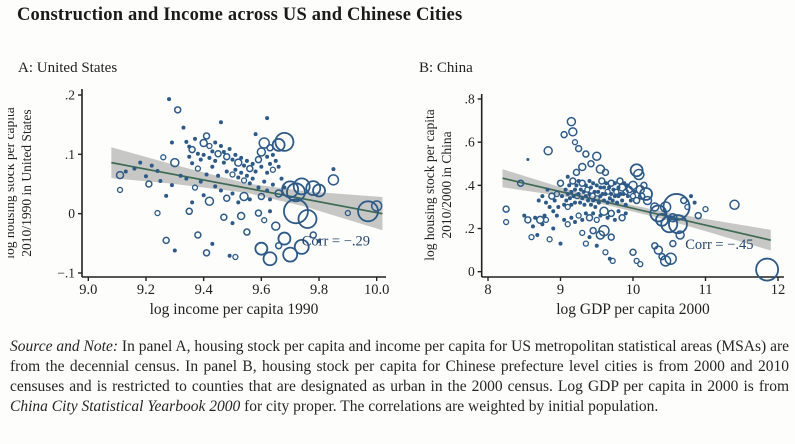  What do you see at coordinates (706, 290) in the screenshot?
I see `x-tick-label: 11` at bounding box center [706, 290].